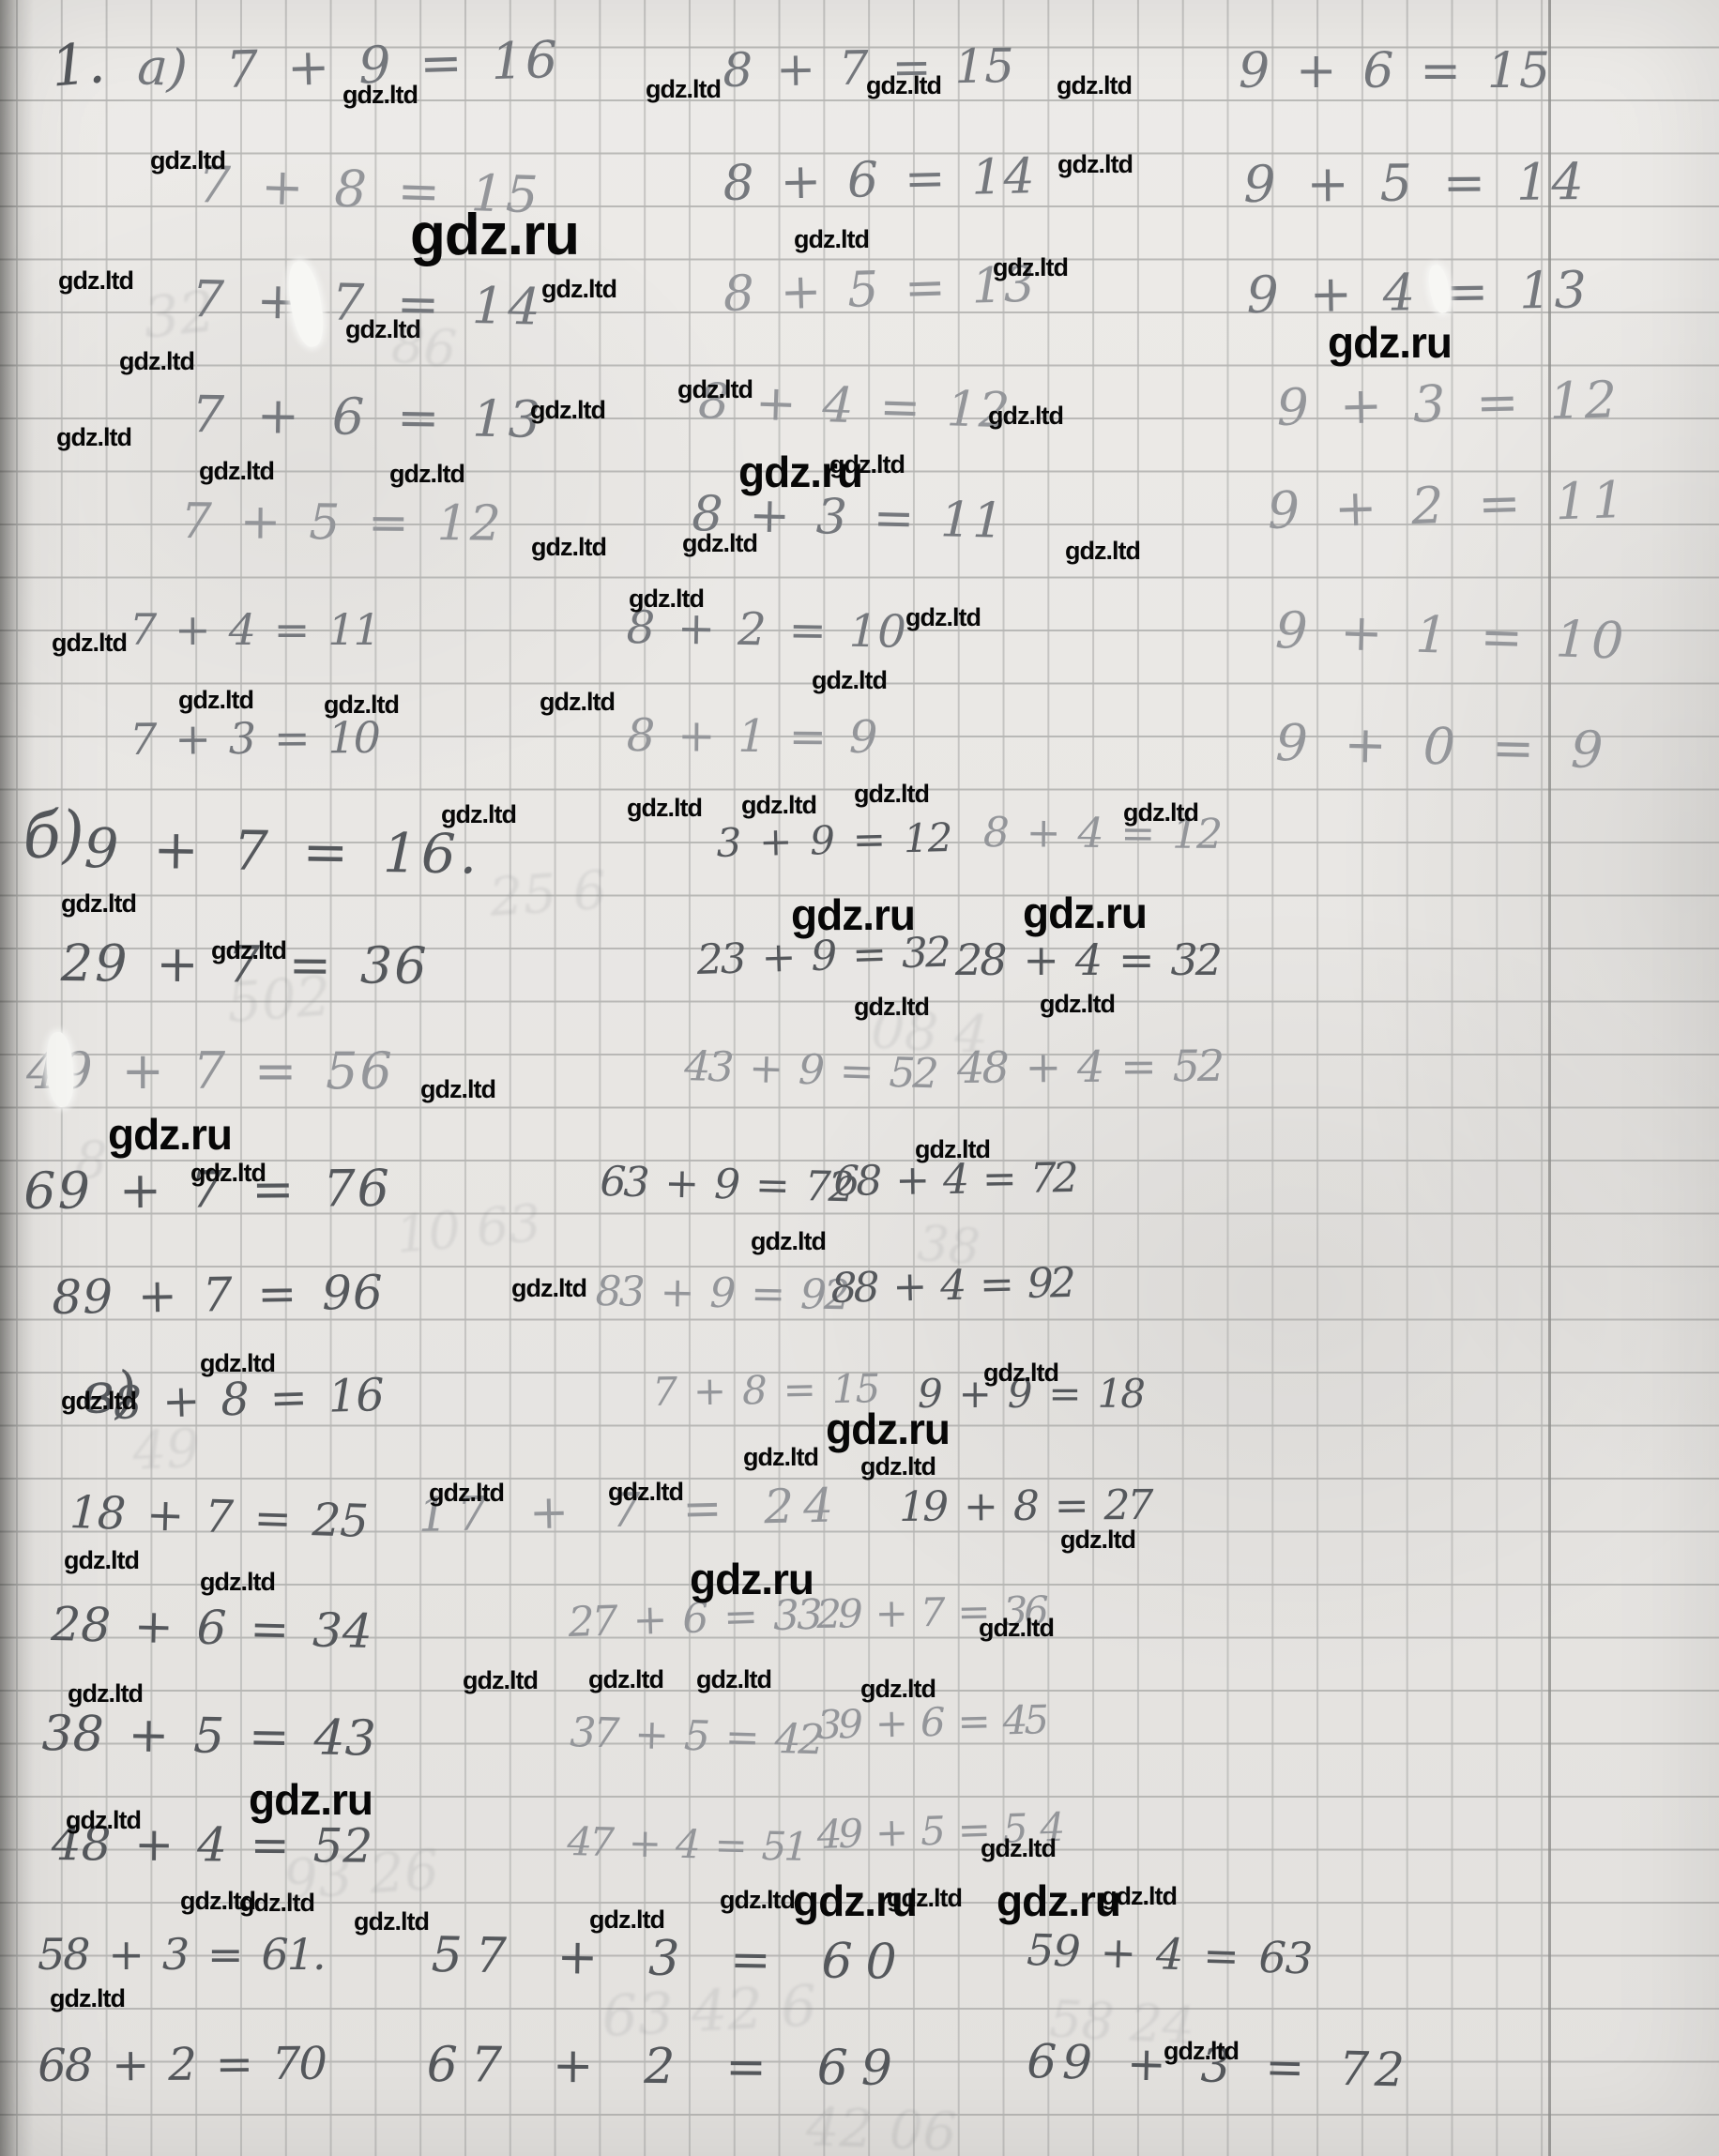 The image size is (1719, 2156). Describe the element at coordinates (954, 1179) in the screenshot. I see `equation: 68 + 4 = 72` at that location.